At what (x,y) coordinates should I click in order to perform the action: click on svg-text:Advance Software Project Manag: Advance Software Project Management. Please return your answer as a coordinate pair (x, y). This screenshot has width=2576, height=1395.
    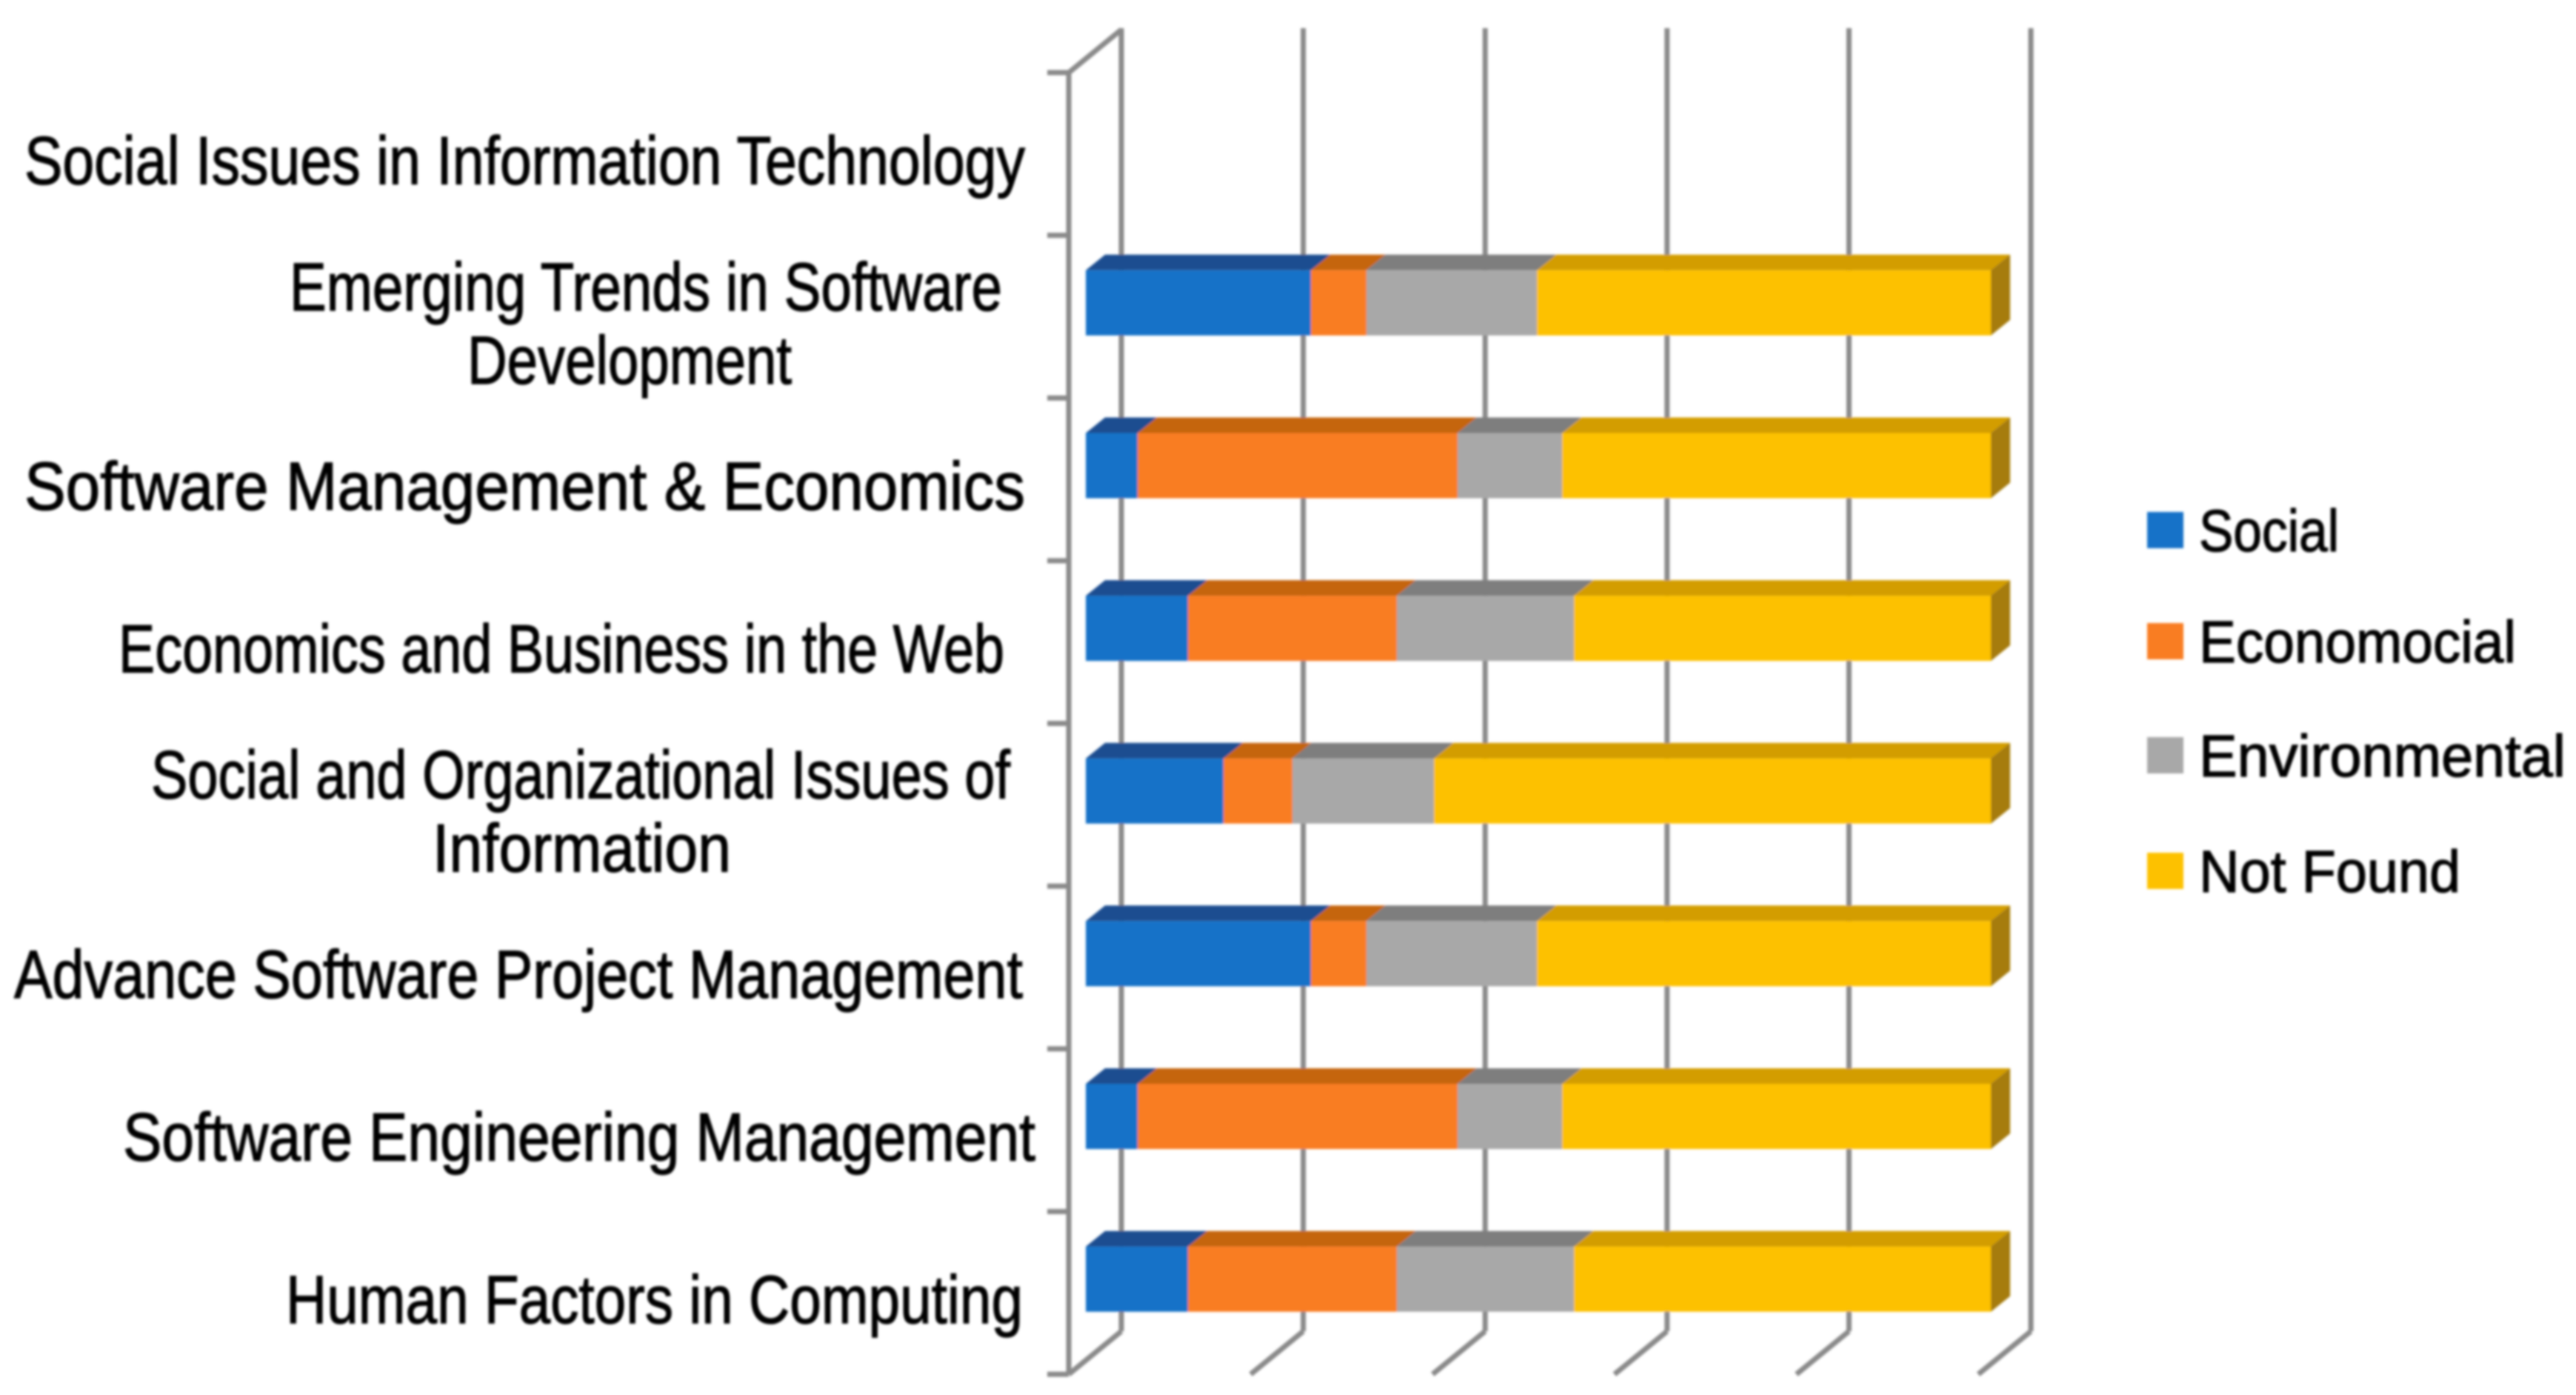
    Looking at the image, I should click on (518, 975).